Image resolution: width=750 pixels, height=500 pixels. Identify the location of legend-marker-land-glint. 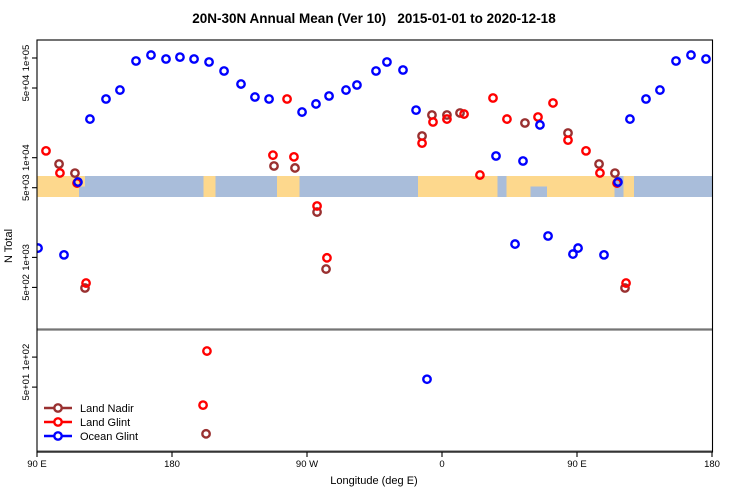
(58, 422).